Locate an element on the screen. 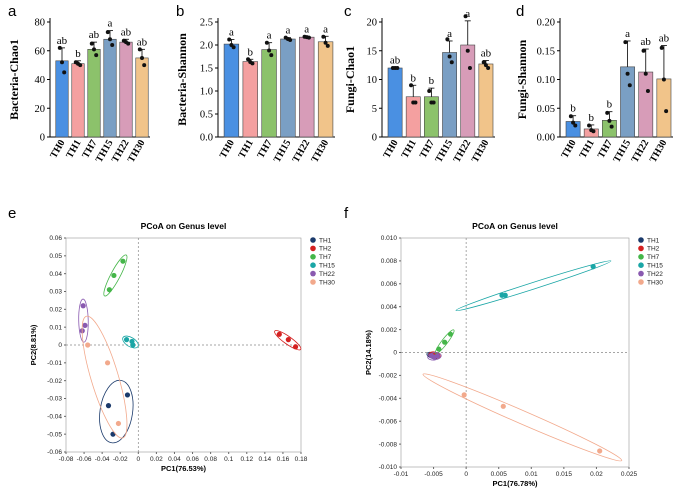 The image size is (685, 495). x-axis-title: PC1(76.53%) is located at coordinates (184, 468).